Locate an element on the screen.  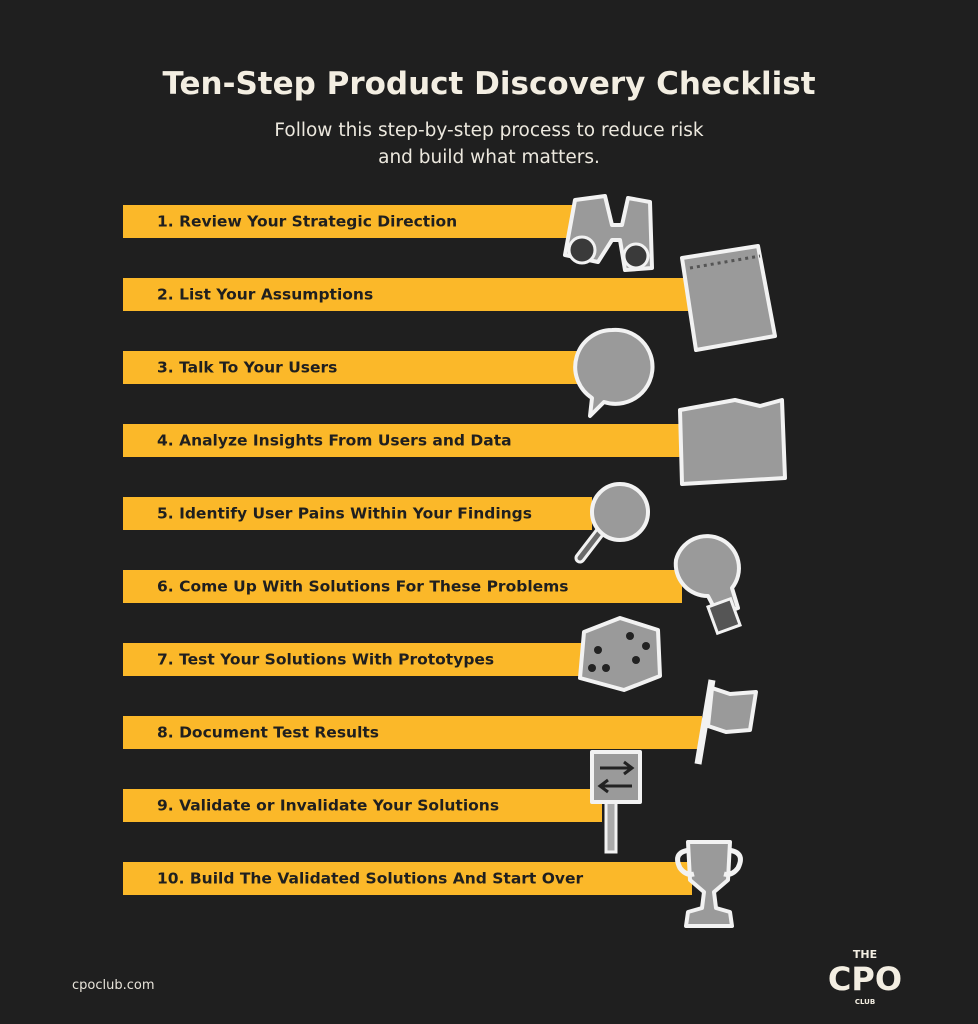
logo-main: CPO is located at coordinates (865, 979).